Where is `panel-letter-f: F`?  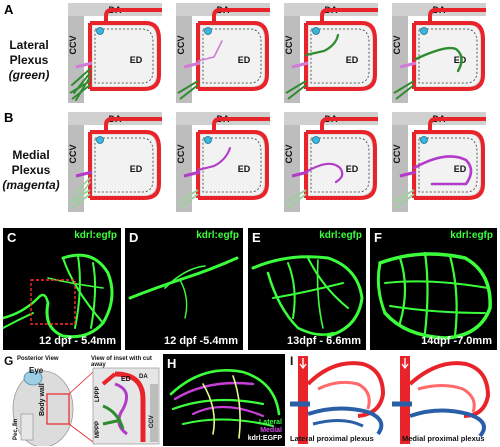 panel-letter-f: F is located at coordinates (378, 237).